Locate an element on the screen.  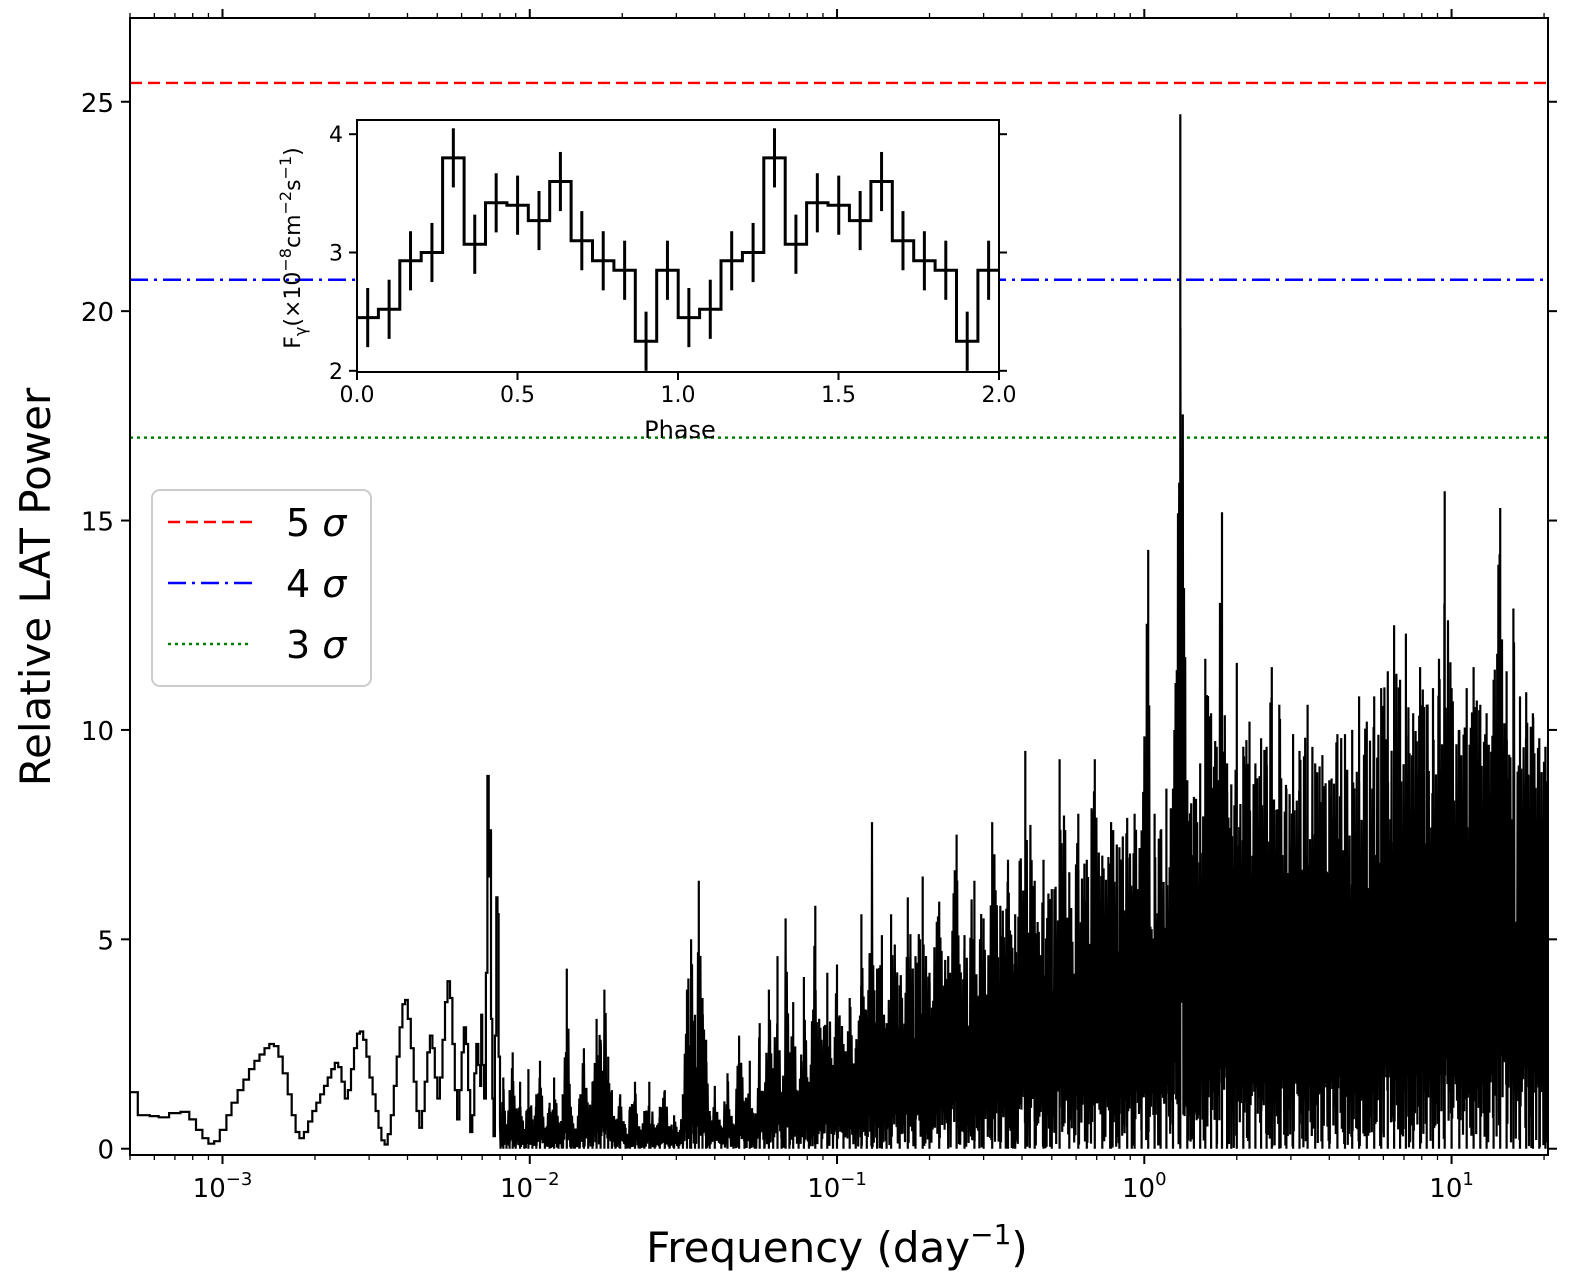
x-tick-label: 10⁰ is located at coordinates (1144, 1186).